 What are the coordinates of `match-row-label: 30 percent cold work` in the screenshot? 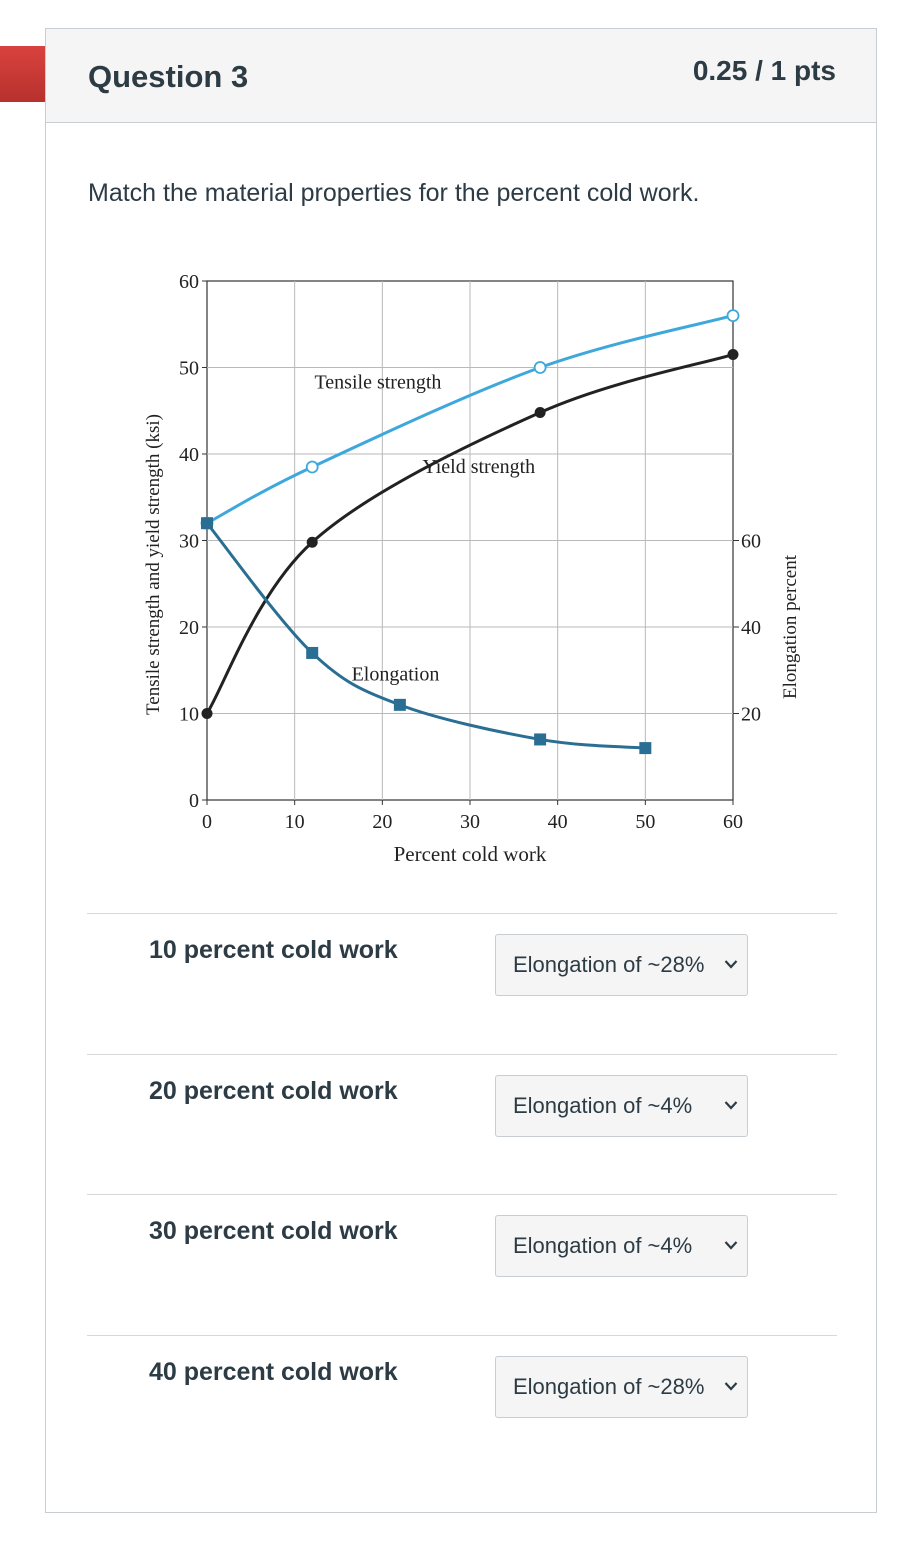 It's located at (273, 1231).